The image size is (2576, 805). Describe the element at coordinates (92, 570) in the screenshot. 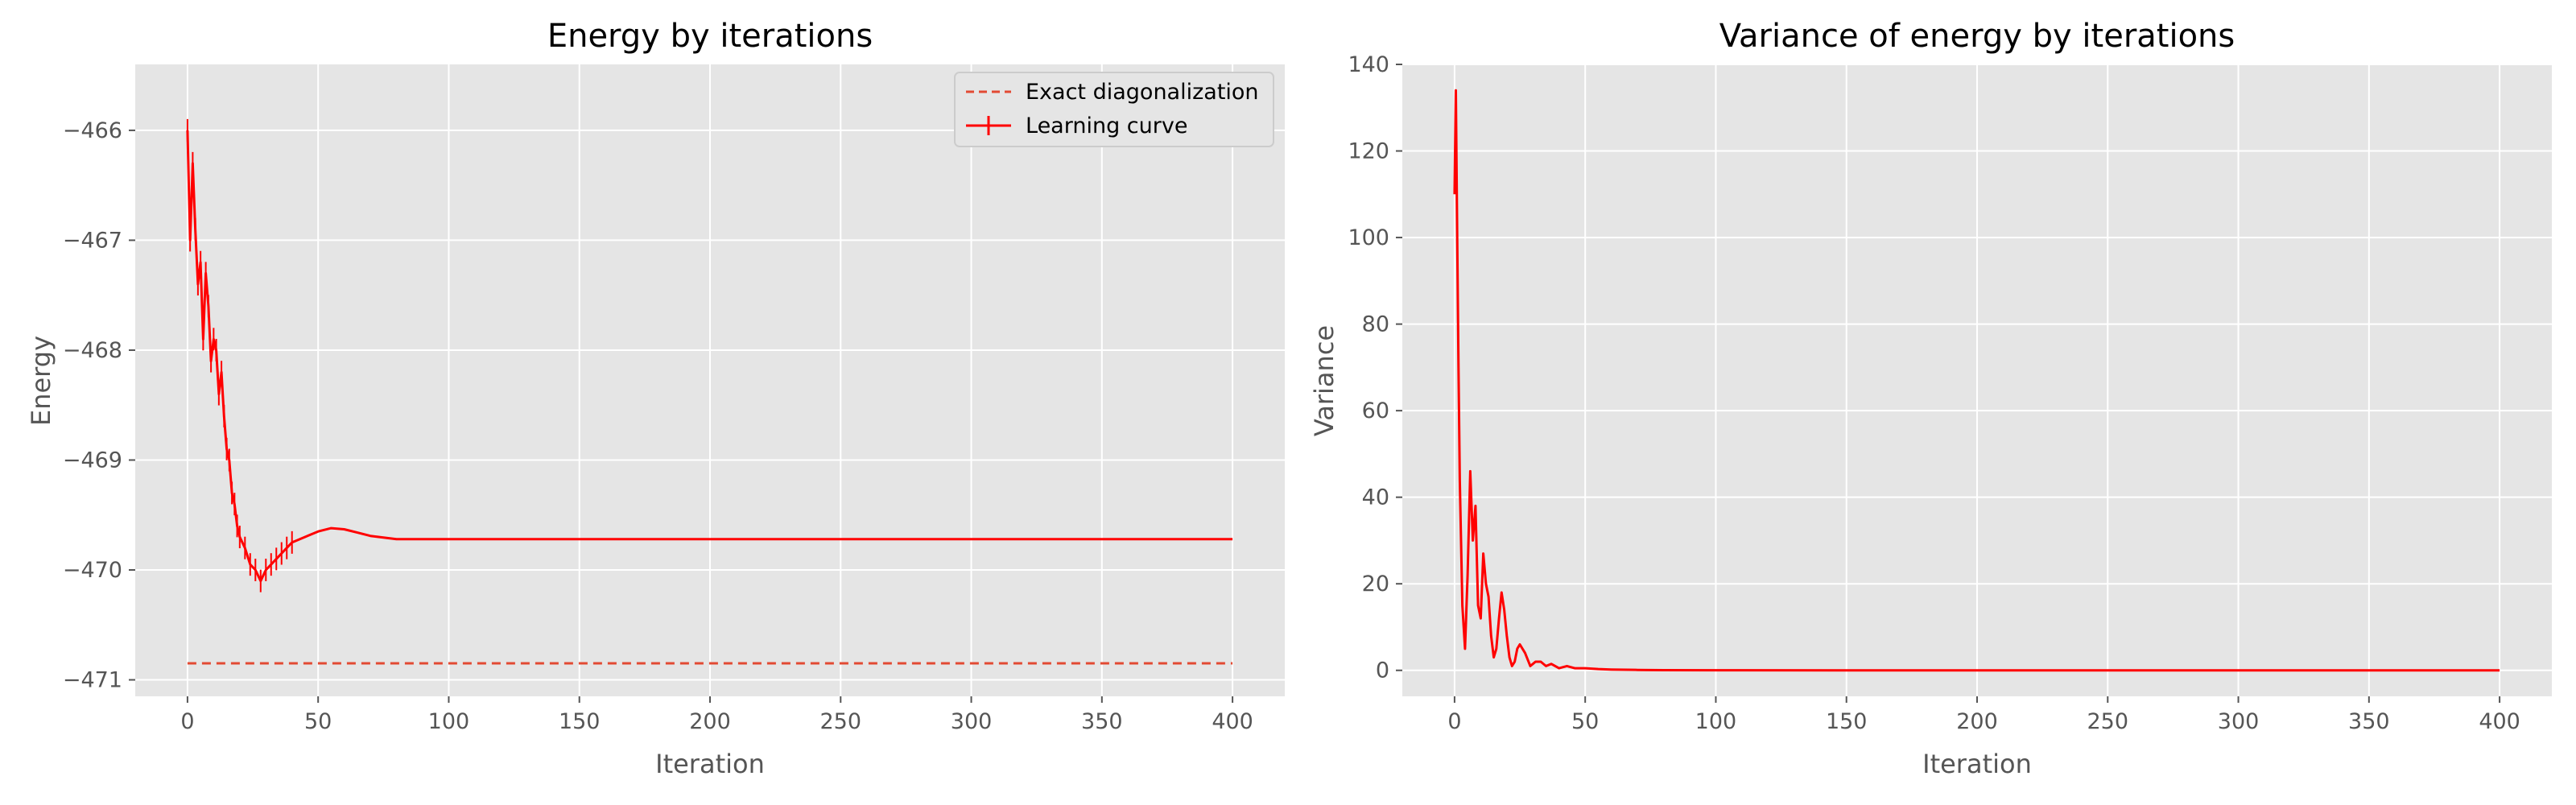

I see `y-tick-label: −470` at that location.